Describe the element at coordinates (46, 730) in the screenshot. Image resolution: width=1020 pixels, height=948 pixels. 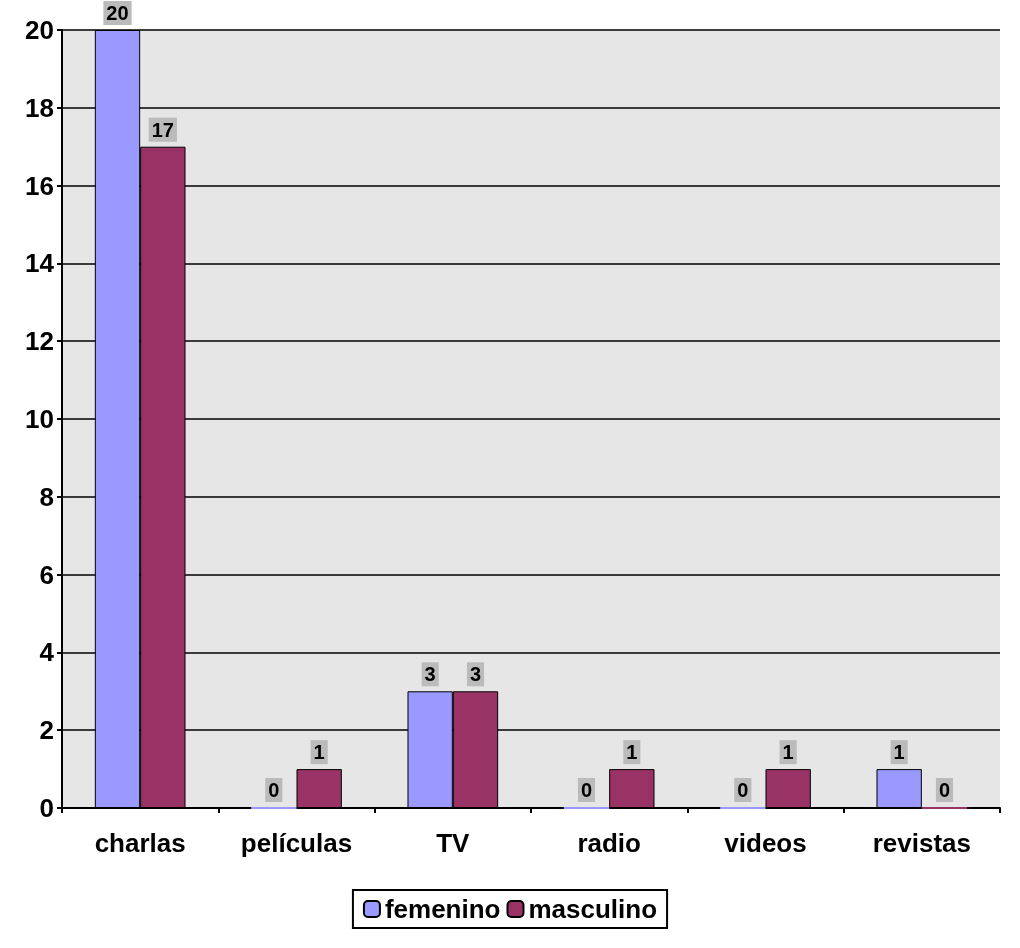
I see `y-tick-label: 2` at that location.